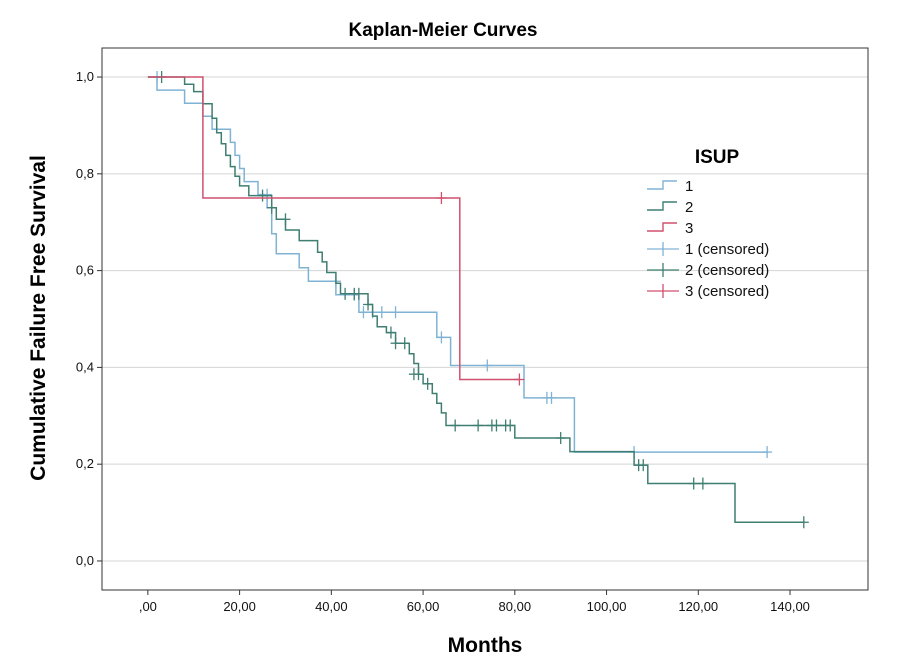 Image resolution: width=903 pixels, height=671 pixels. Describe the element at coordinates (727, 270) in the screenshot. I see `legend-label: 2 (censored)` at that location.